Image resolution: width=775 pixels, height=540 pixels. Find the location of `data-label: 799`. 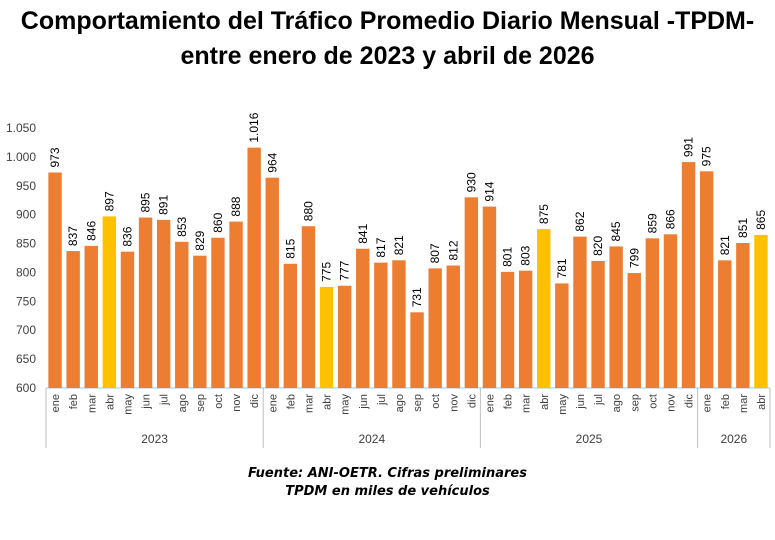

data-label: 799 is located at coordinates (634, 258).